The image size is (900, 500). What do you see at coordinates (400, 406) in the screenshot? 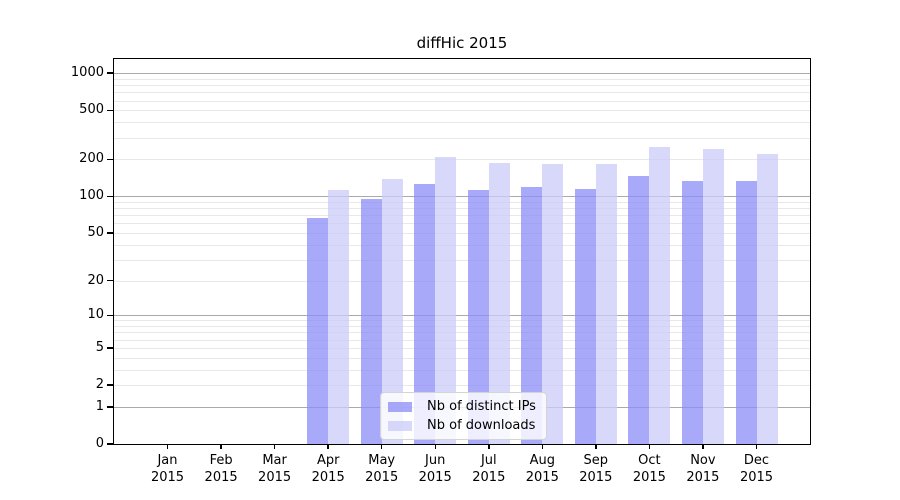
I see `legend-swatch-distinct-ips` at bounding box center [400, 406].